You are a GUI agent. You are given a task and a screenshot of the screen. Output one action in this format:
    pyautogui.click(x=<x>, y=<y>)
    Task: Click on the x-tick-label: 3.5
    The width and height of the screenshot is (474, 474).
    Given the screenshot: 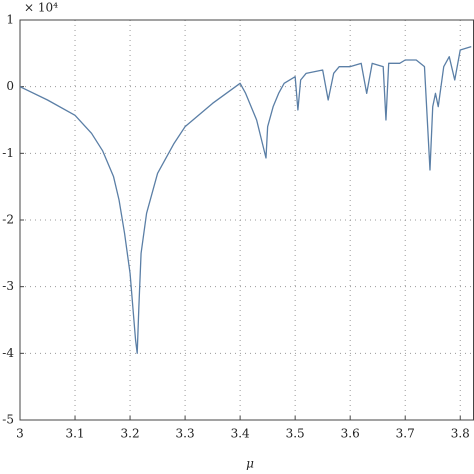 What is the action you would take?
    pyautogui.click(x=295, y=434)
    